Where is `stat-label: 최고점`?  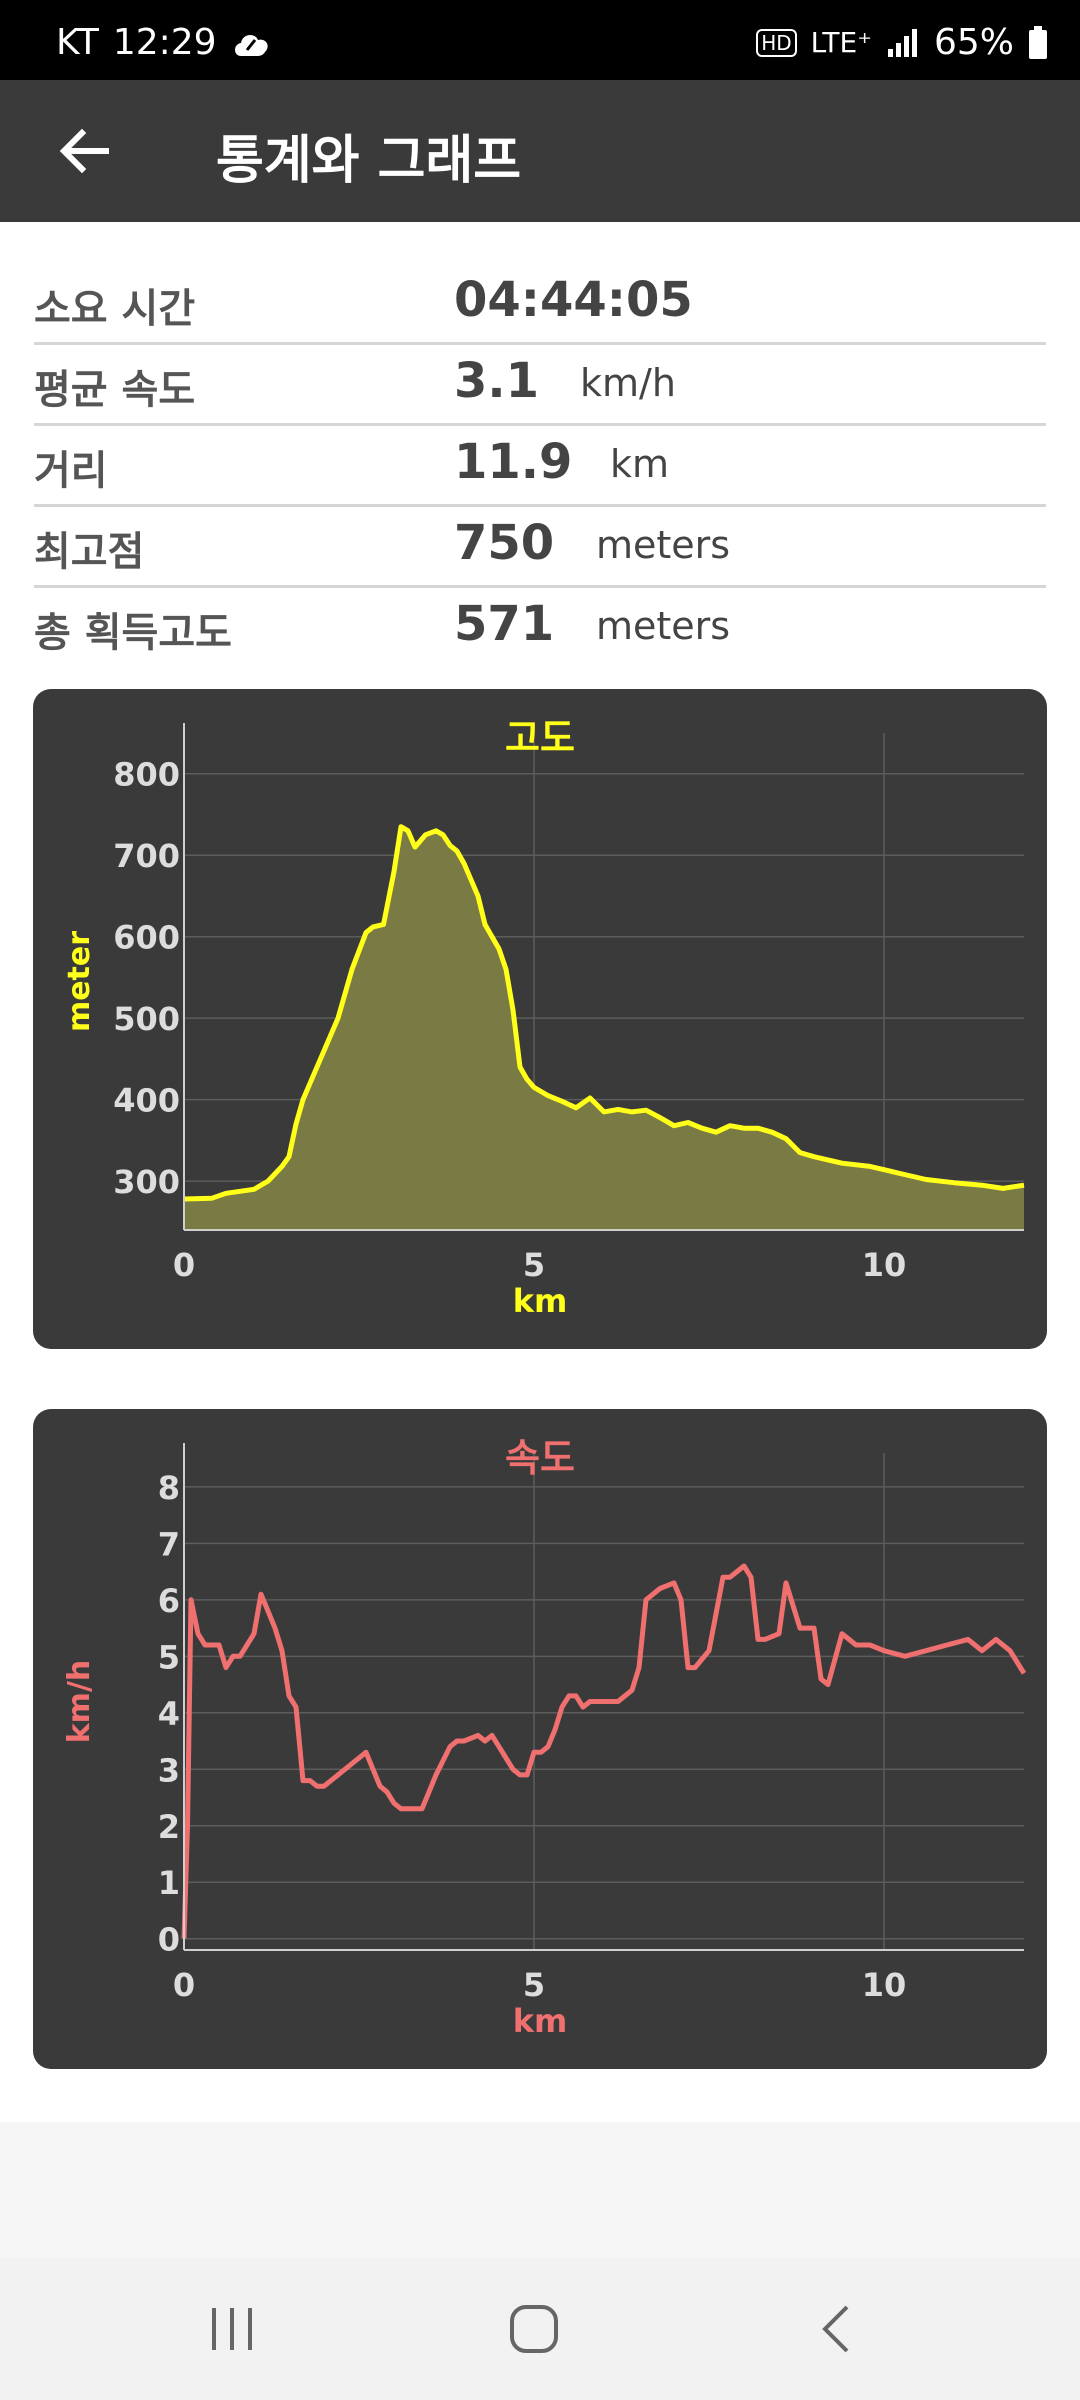 stat-label: 최고점 is located at coordinates (89, 552).